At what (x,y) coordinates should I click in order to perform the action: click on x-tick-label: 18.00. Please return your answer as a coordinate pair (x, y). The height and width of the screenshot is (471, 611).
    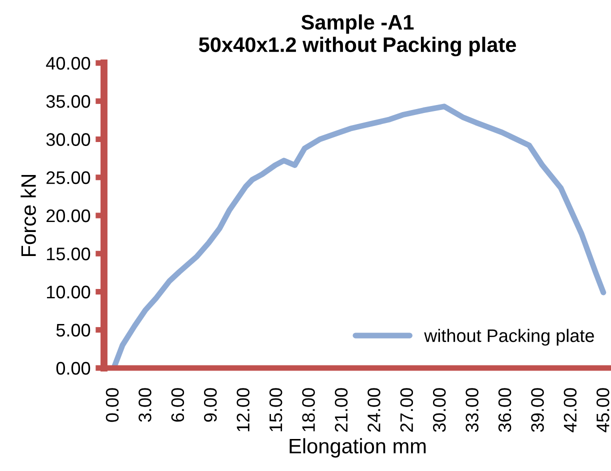
    Looking at the image, I should click on (308, 410).